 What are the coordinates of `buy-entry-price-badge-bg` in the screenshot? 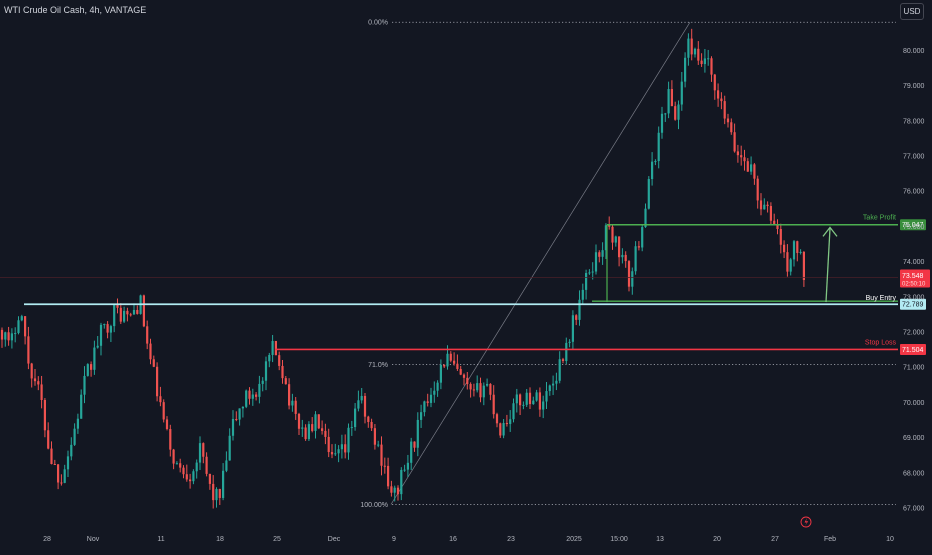 It's located at (913, 304).